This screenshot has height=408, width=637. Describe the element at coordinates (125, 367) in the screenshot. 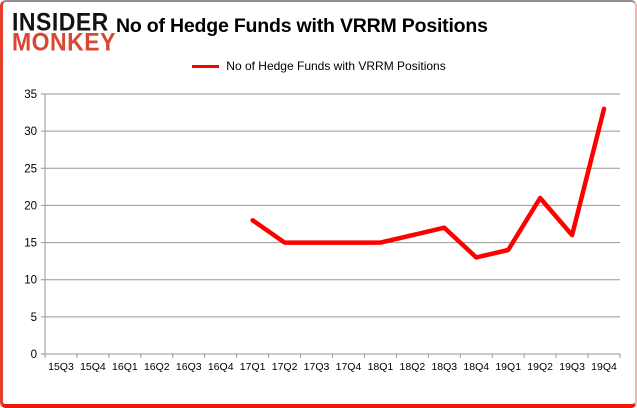

I see `x-tick-label: 16Q1` at that location.